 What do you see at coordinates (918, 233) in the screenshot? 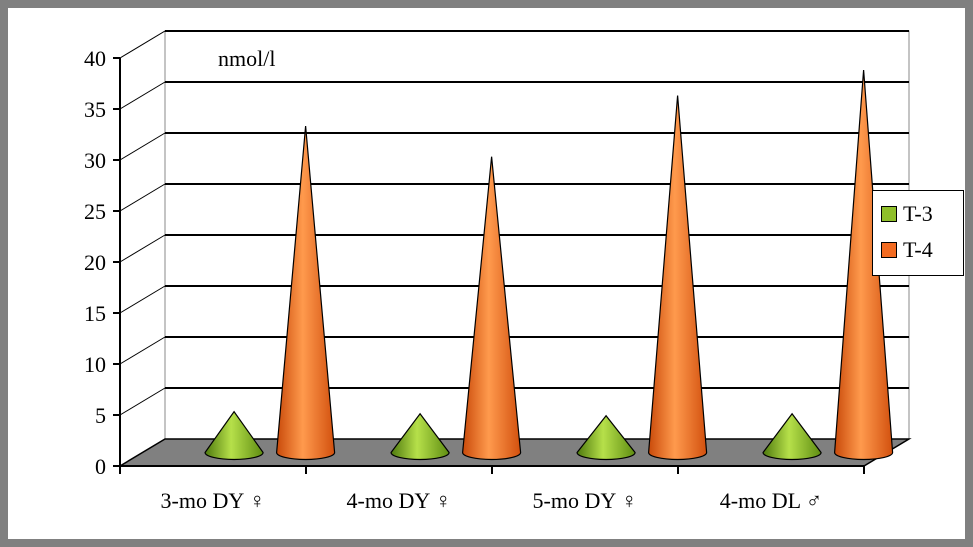
I see `legend: T-3 T-4` at bounding box center [918, 233].